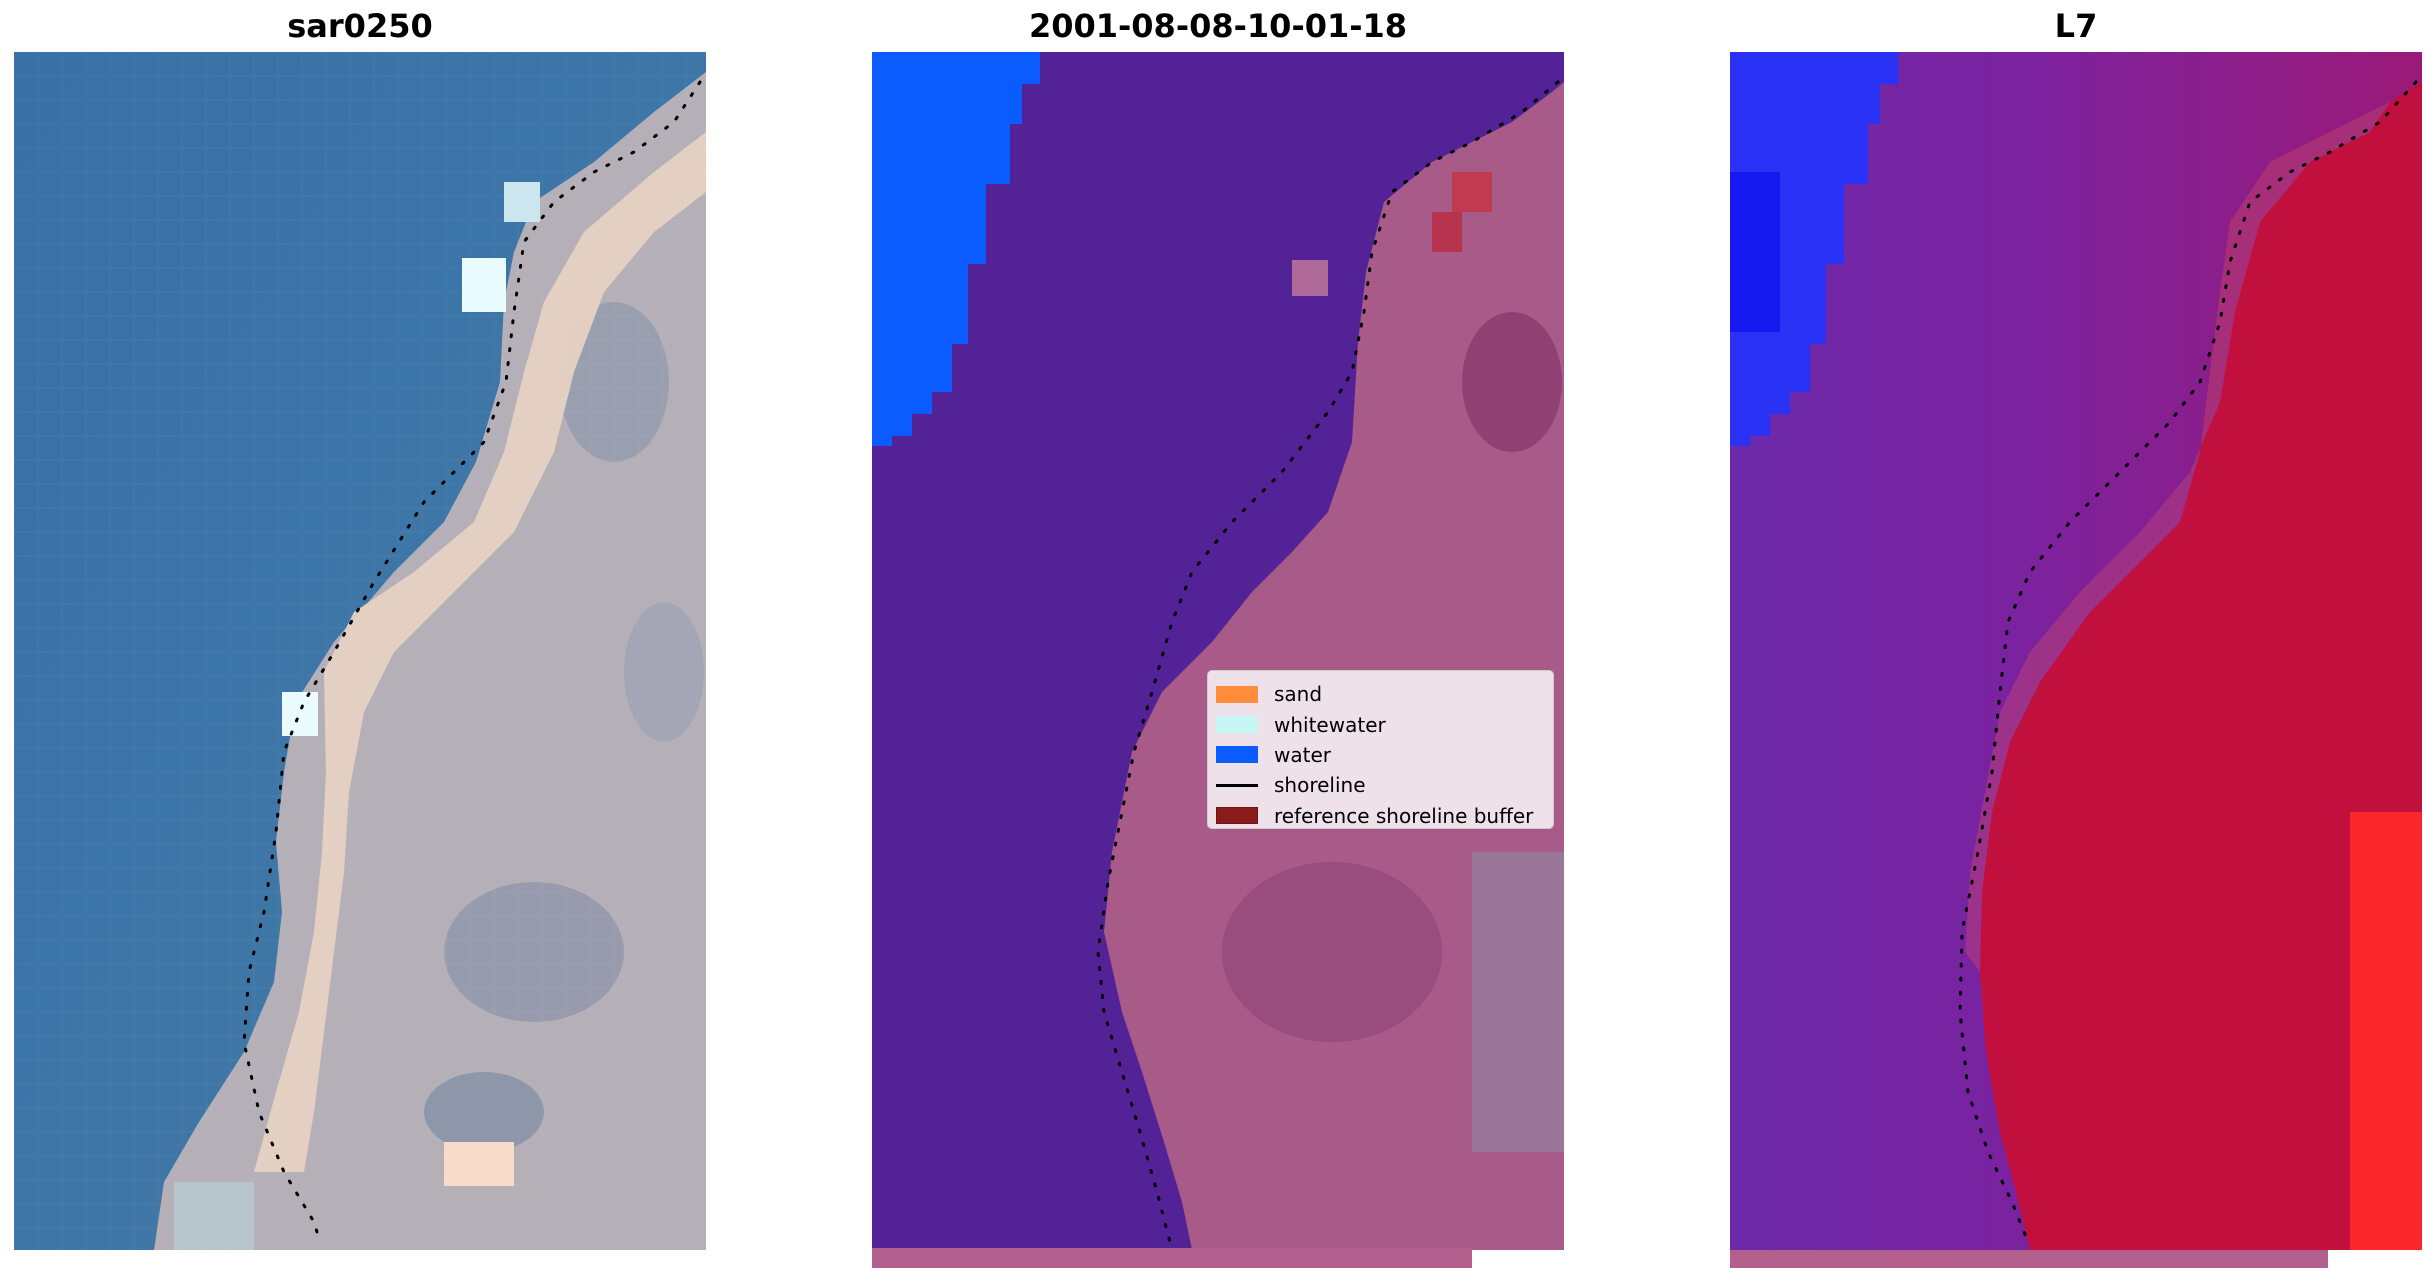 The image size is (2436, 1283). I want to click on legend-entry-sand: sand, so click(1379, 694).